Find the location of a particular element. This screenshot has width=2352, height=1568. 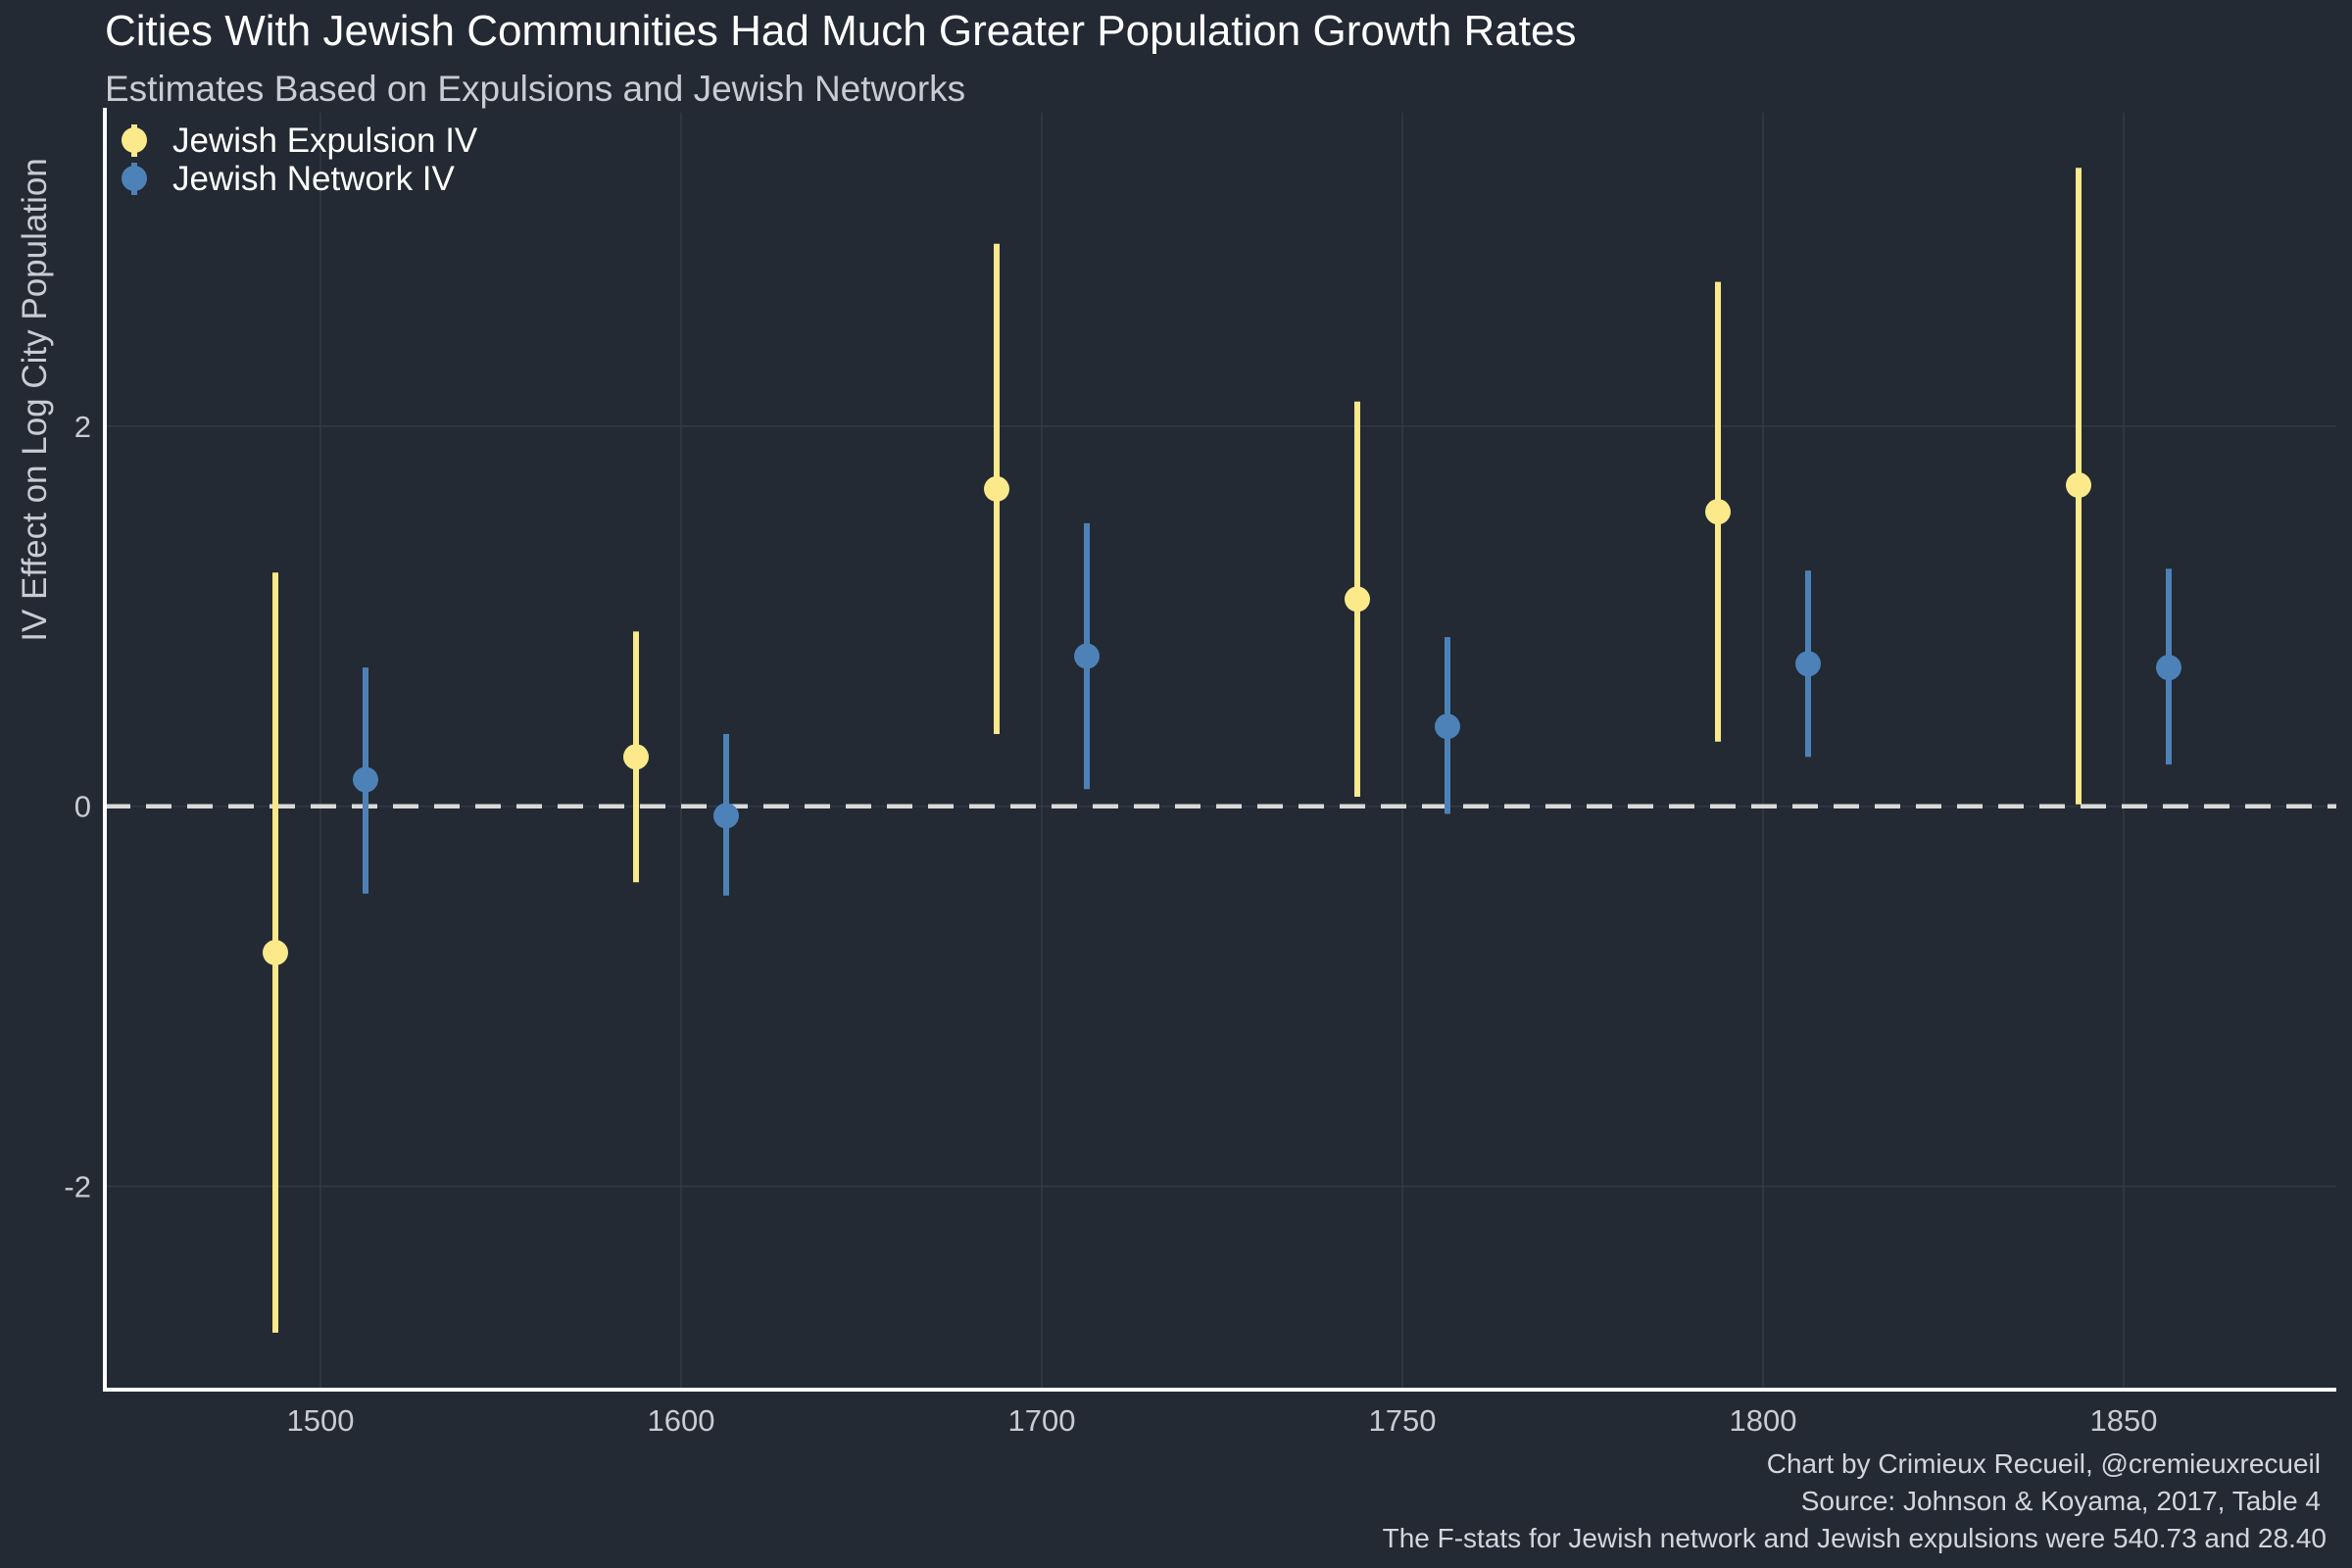

caption-source: Source: Johnson & Koyama, 2017, Table 4 is located at coordinates (2061, 1501).